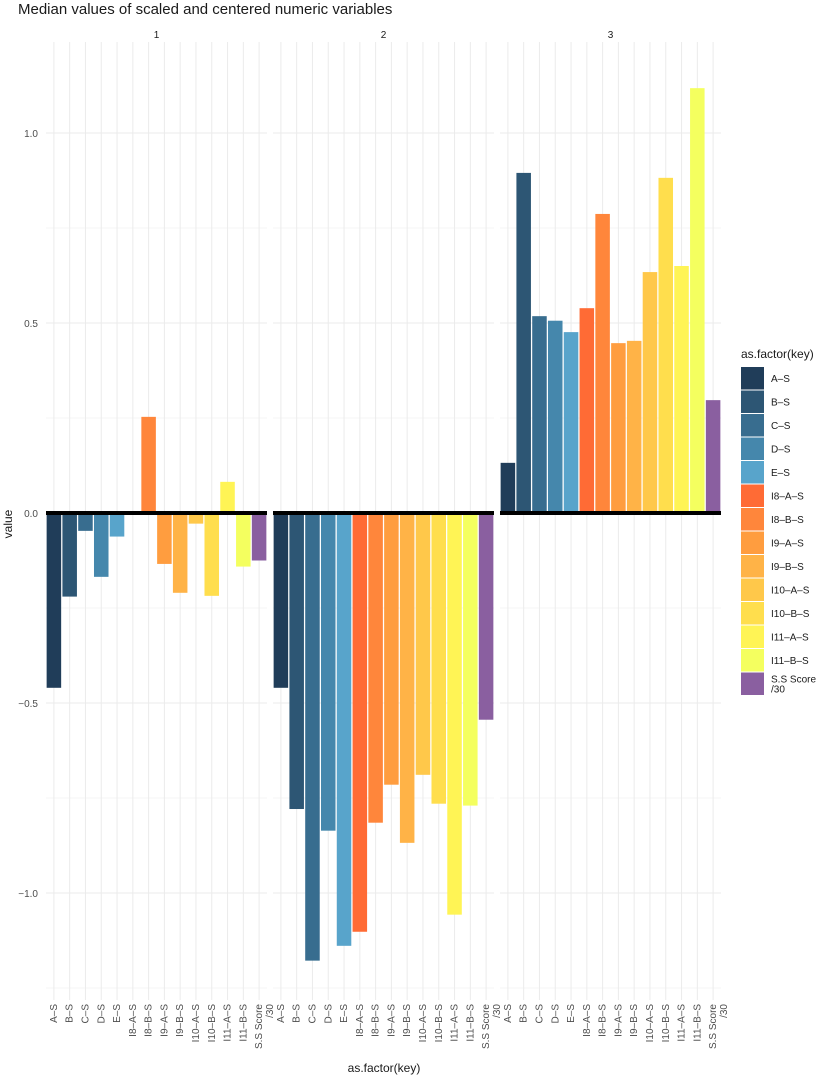 This screenshot has height=1076, width=823. What do you see at coordinates (28, 704) in the screenshot?
I see `y-tick-label: −0.5` at bounding box center [28, 704].